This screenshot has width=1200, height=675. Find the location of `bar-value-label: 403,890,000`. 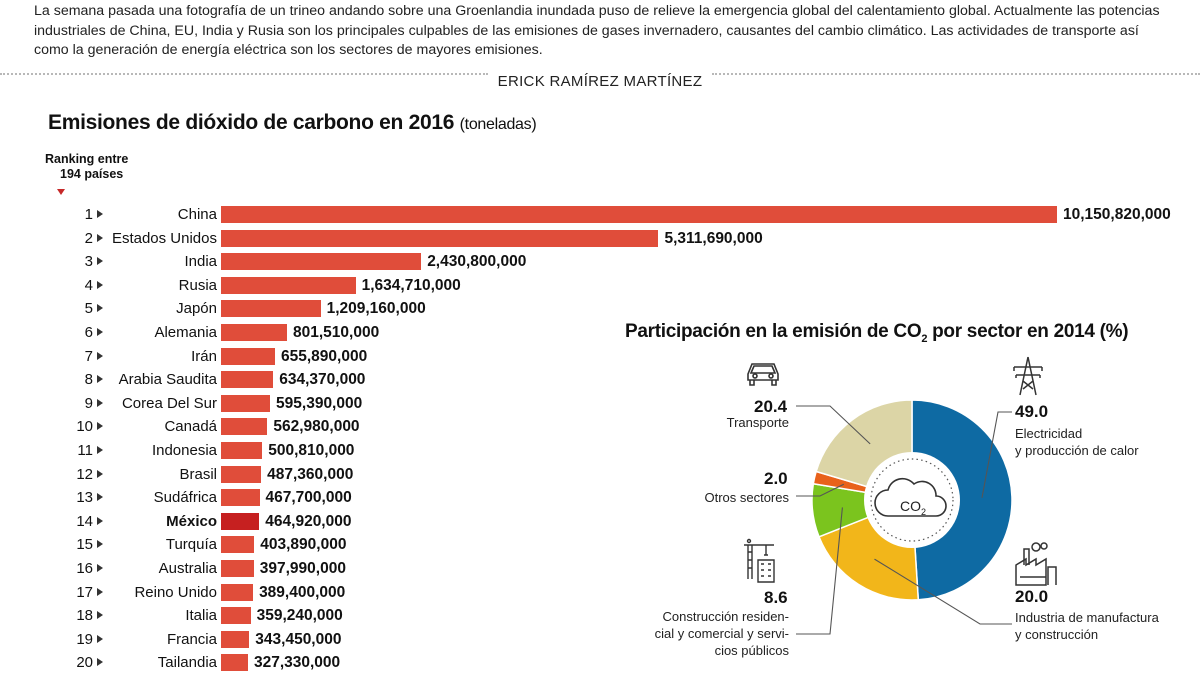

bar-value-label: 403,890,000 is located at coordinates (303, 545).